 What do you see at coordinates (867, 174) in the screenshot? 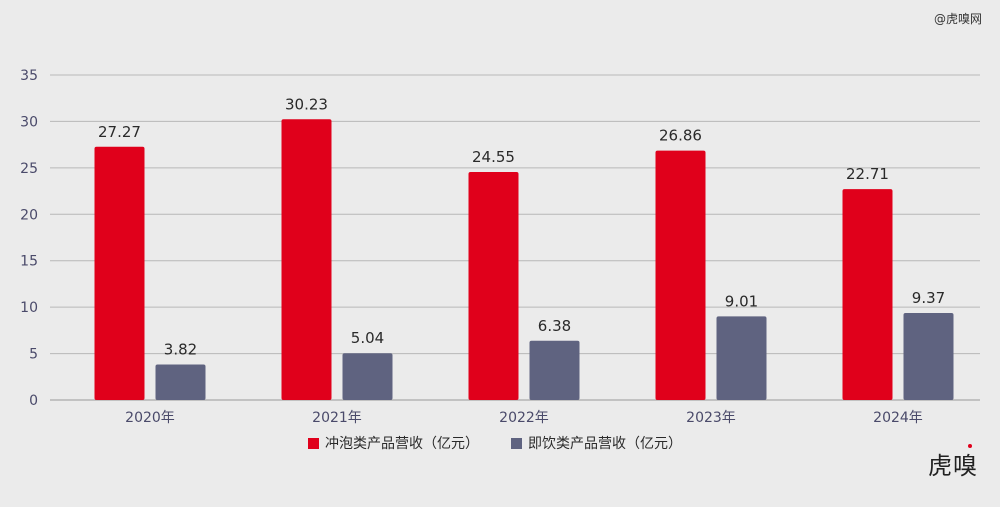
I see `data-label: 22.71` at bounding box center [867, 174].